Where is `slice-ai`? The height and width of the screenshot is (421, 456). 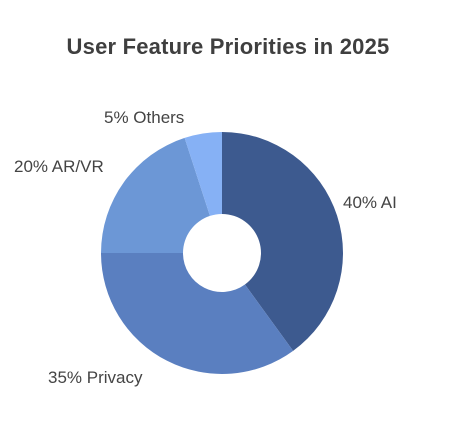 slice-ai is located at coordinates (282, 241).